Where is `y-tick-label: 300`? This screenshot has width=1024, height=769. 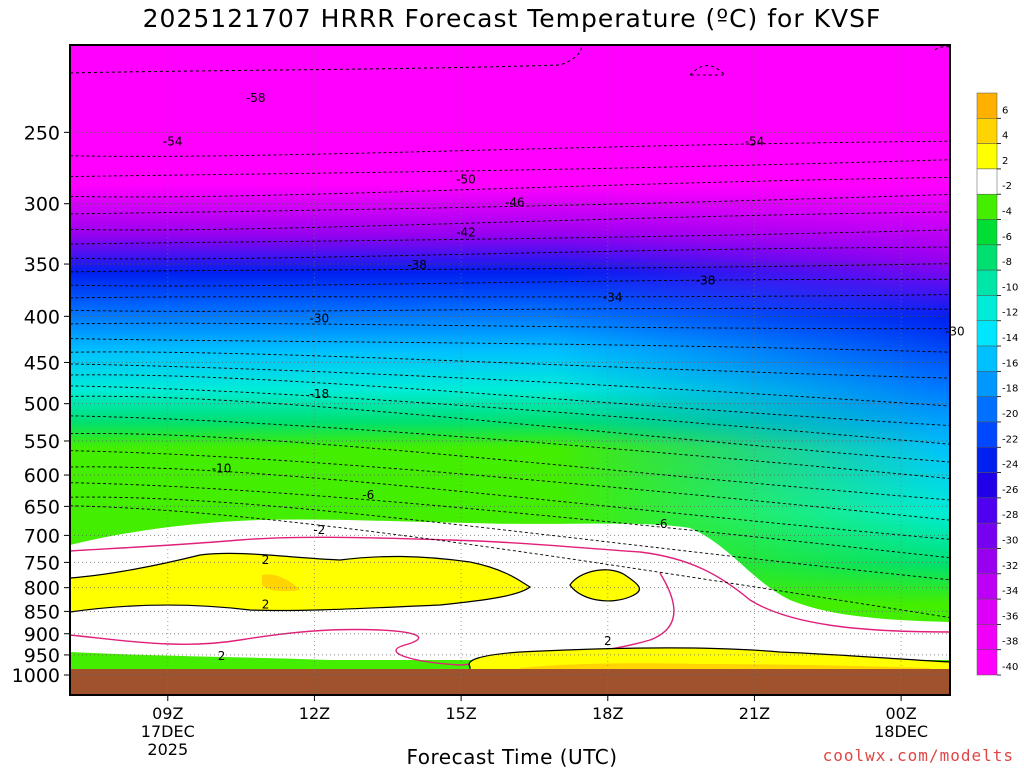 y-tick-label: 300 is located at coordinates (42, 205).